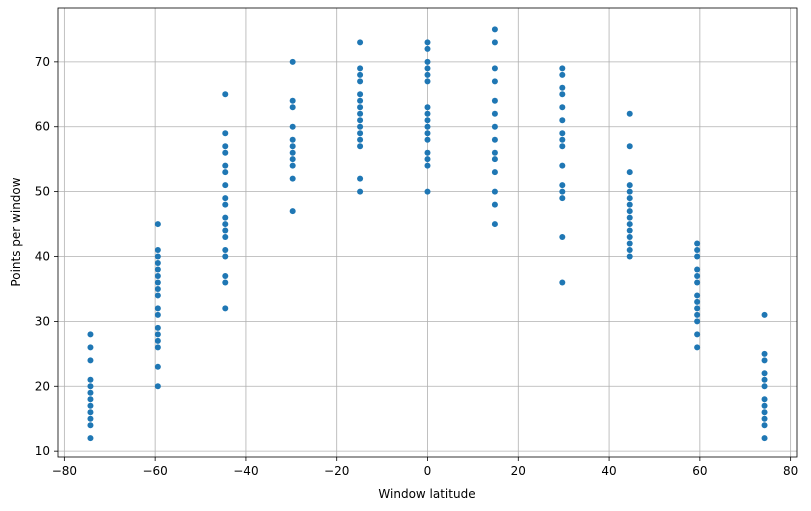 The image size is (811, 511). I want to click on y-tick-label: 50, so click(42, 192).